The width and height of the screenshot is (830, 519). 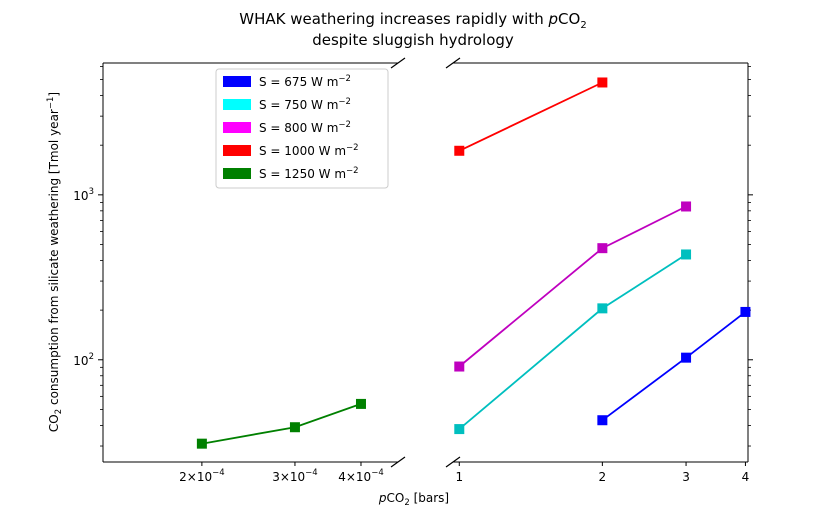 What do you see at coordinates (686, 477) in the screenshot?
I see `x-tick-label-3: 3` at bounding box center [686, 477].